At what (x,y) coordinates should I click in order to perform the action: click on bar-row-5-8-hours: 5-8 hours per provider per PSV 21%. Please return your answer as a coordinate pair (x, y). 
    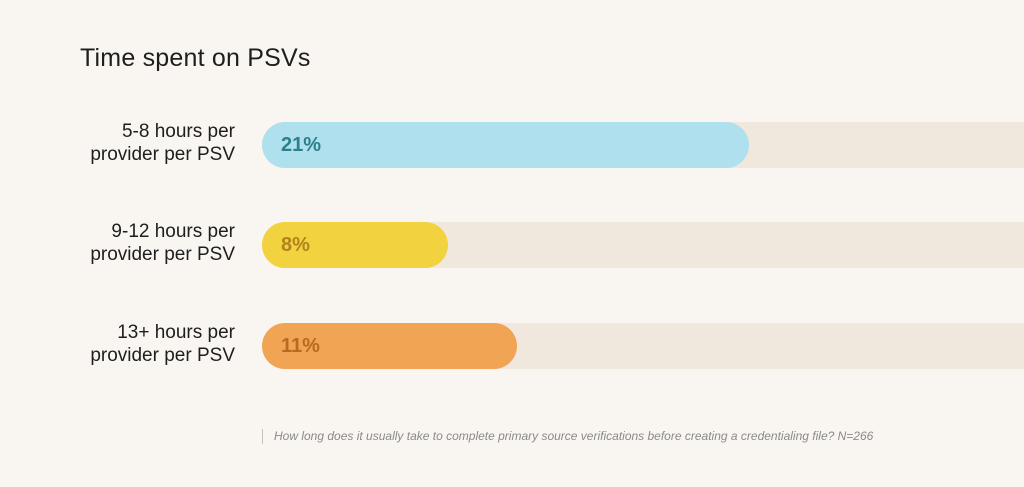
    Looking at the image, I should click on (512, 144).